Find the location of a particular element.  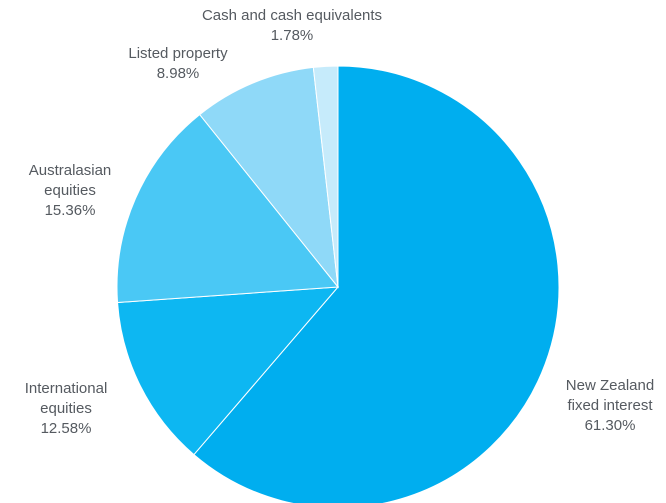

slice-label-international-equities: International equities 12.58% is located at coordinates (66, 408).